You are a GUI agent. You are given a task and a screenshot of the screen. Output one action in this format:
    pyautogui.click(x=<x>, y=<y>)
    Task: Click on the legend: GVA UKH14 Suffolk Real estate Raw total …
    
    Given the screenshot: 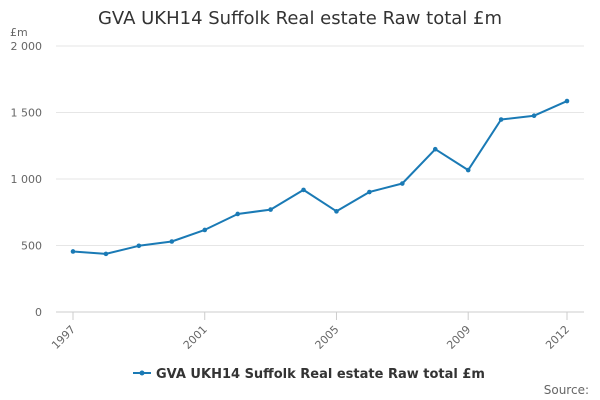 What is the action you would take?
    pyautogui.click(x=309, y=374)
    